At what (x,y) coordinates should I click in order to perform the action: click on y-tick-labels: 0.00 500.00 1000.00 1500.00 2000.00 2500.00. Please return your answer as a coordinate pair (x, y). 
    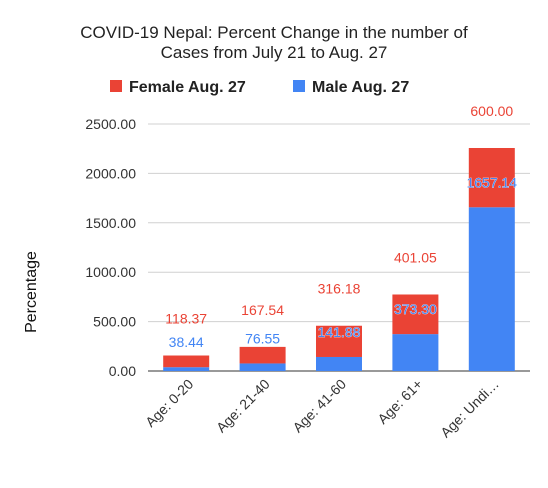
    Looking at the image, I should click on (110, 247).